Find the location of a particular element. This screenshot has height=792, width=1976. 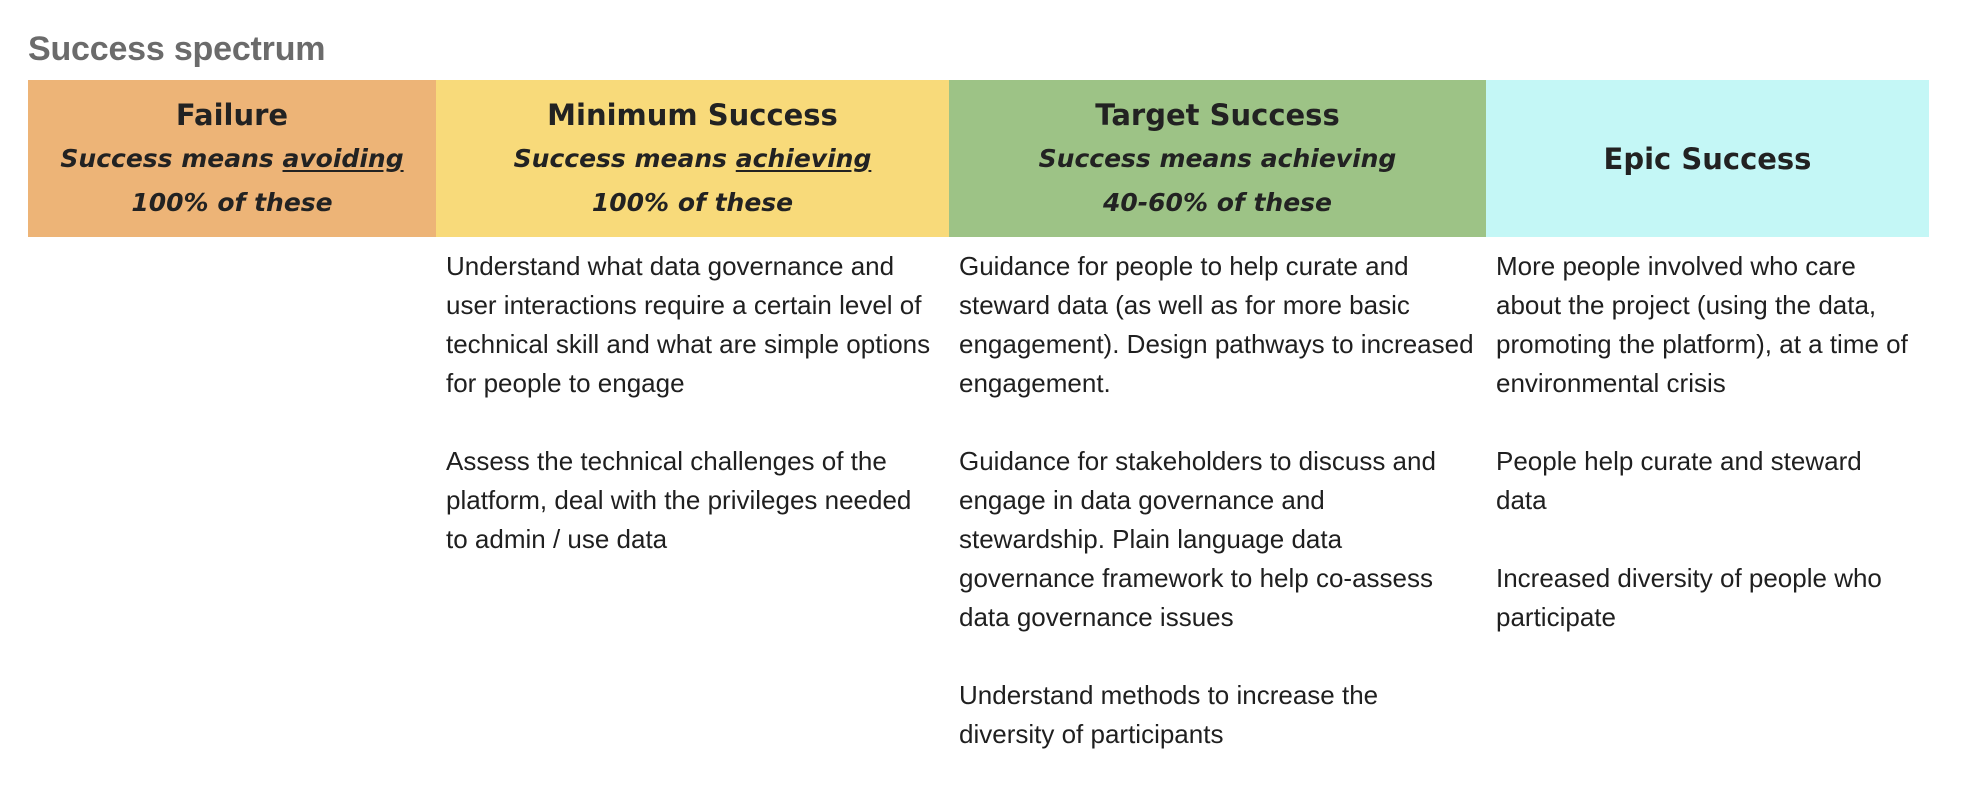

failure-title: Failure is located at coordinates (232, 114).